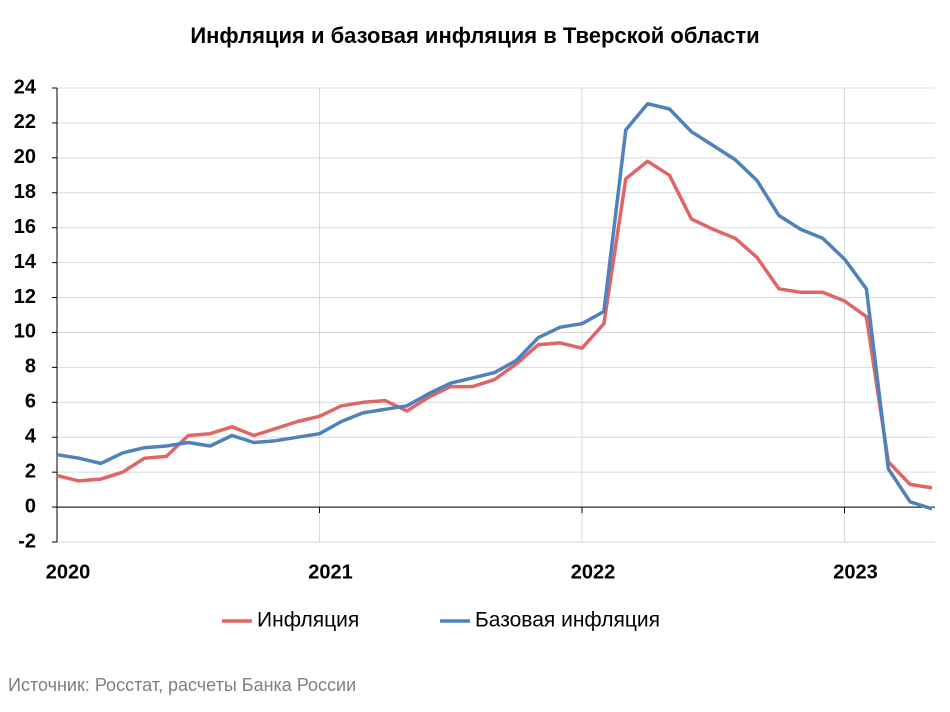 The width and height of the screenshot is (950, 712). What do you see at coordinates (30, 506) in the screenshot?
I see `y-tick-label: 0` at bounding box center [30, 506].